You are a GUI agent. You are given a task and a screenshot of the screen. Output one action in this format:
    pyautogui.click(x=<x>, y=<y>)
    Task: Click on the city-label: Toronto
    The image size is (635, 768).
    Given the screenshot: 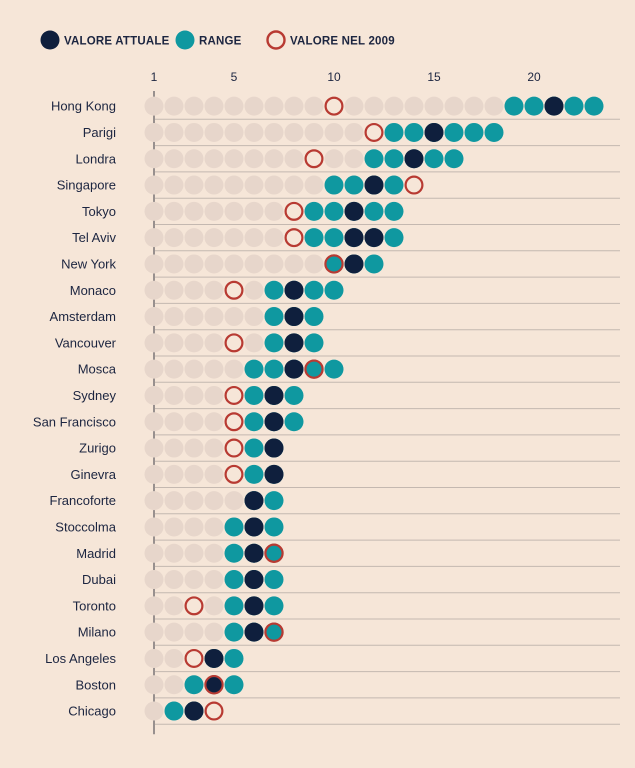 What is the action you would take?
    pyautogui.click(x=94, y=605)
    